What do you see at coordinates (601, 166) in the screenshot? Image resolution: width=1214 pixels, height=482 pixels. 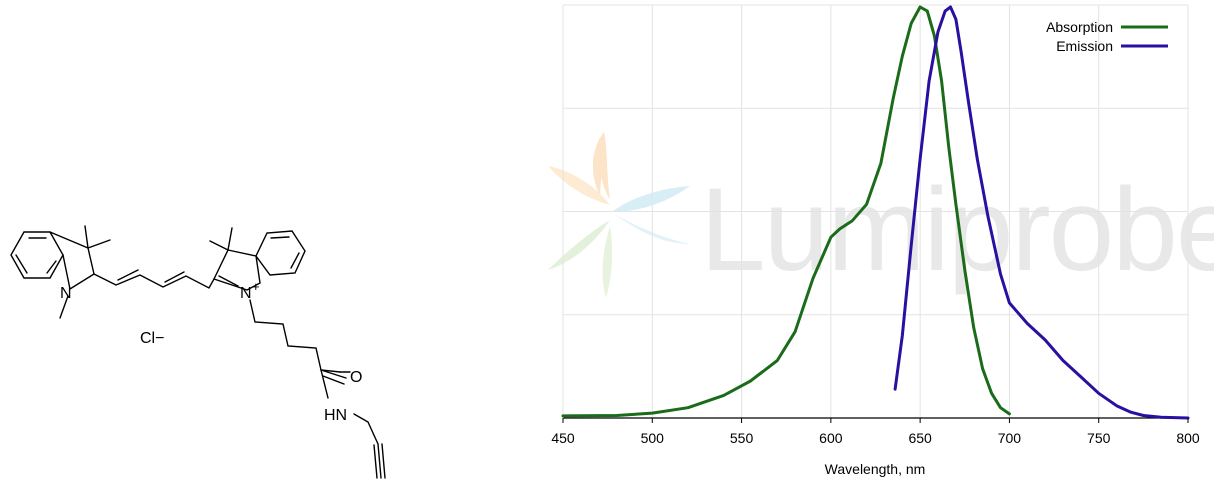 I see `watermark-logo-orange-petal` at bounding box center [601, 166].